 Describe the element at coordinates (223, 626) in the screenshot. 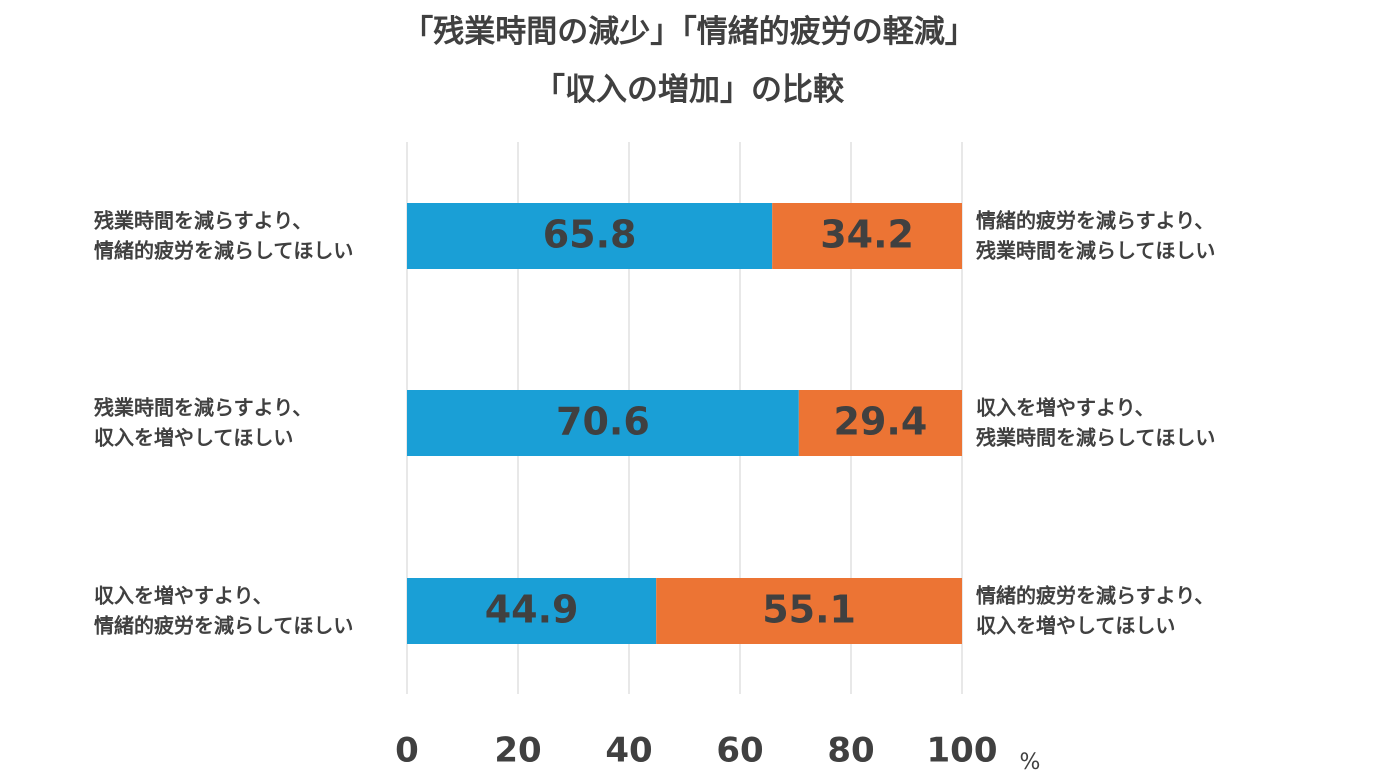

I see `left-category-label-row-3-line-2: 情緒的疲労を減らしてほしい` at that location.